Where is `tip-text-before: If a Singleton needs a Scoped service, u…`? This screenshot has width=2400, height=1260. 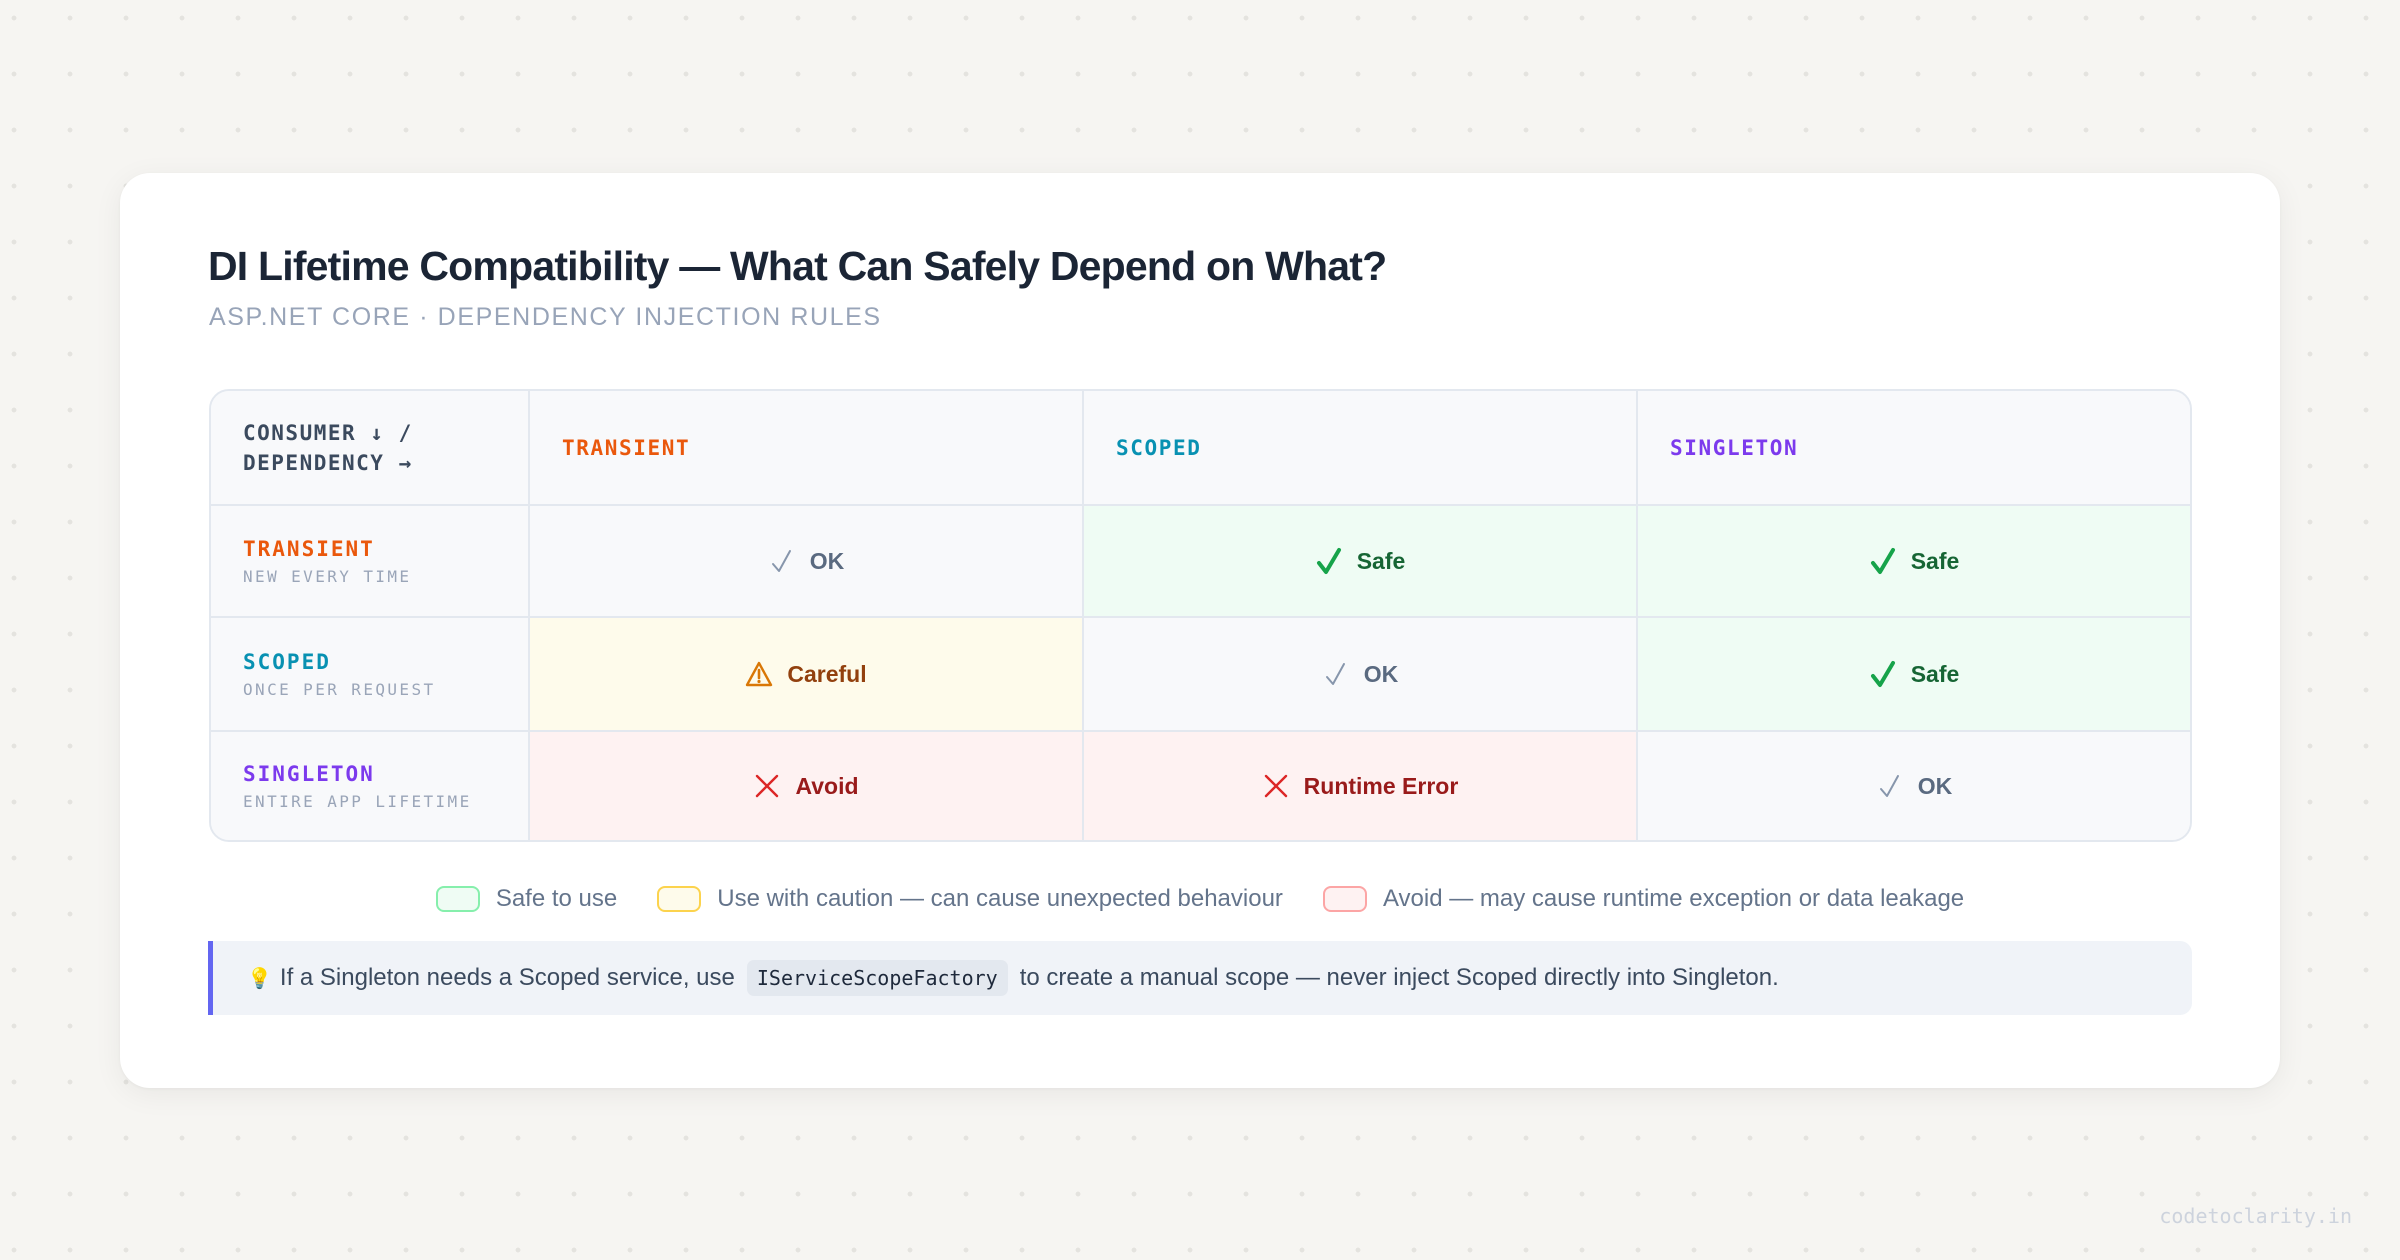
tip-text-before: If a Singleton needs a Scoped service, u… is located at coordinates (507, 977).